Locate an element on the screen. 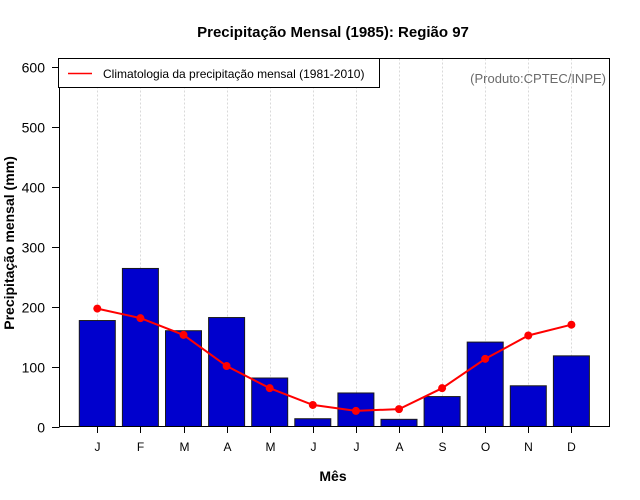  x-axis-title: Mês is located at coordinates (332, 476).